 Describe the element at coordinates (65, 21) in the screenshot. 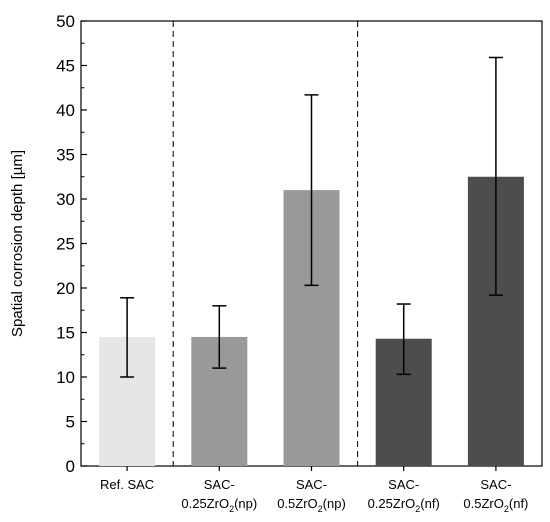

I see `y-tick-label: 50` at that location.